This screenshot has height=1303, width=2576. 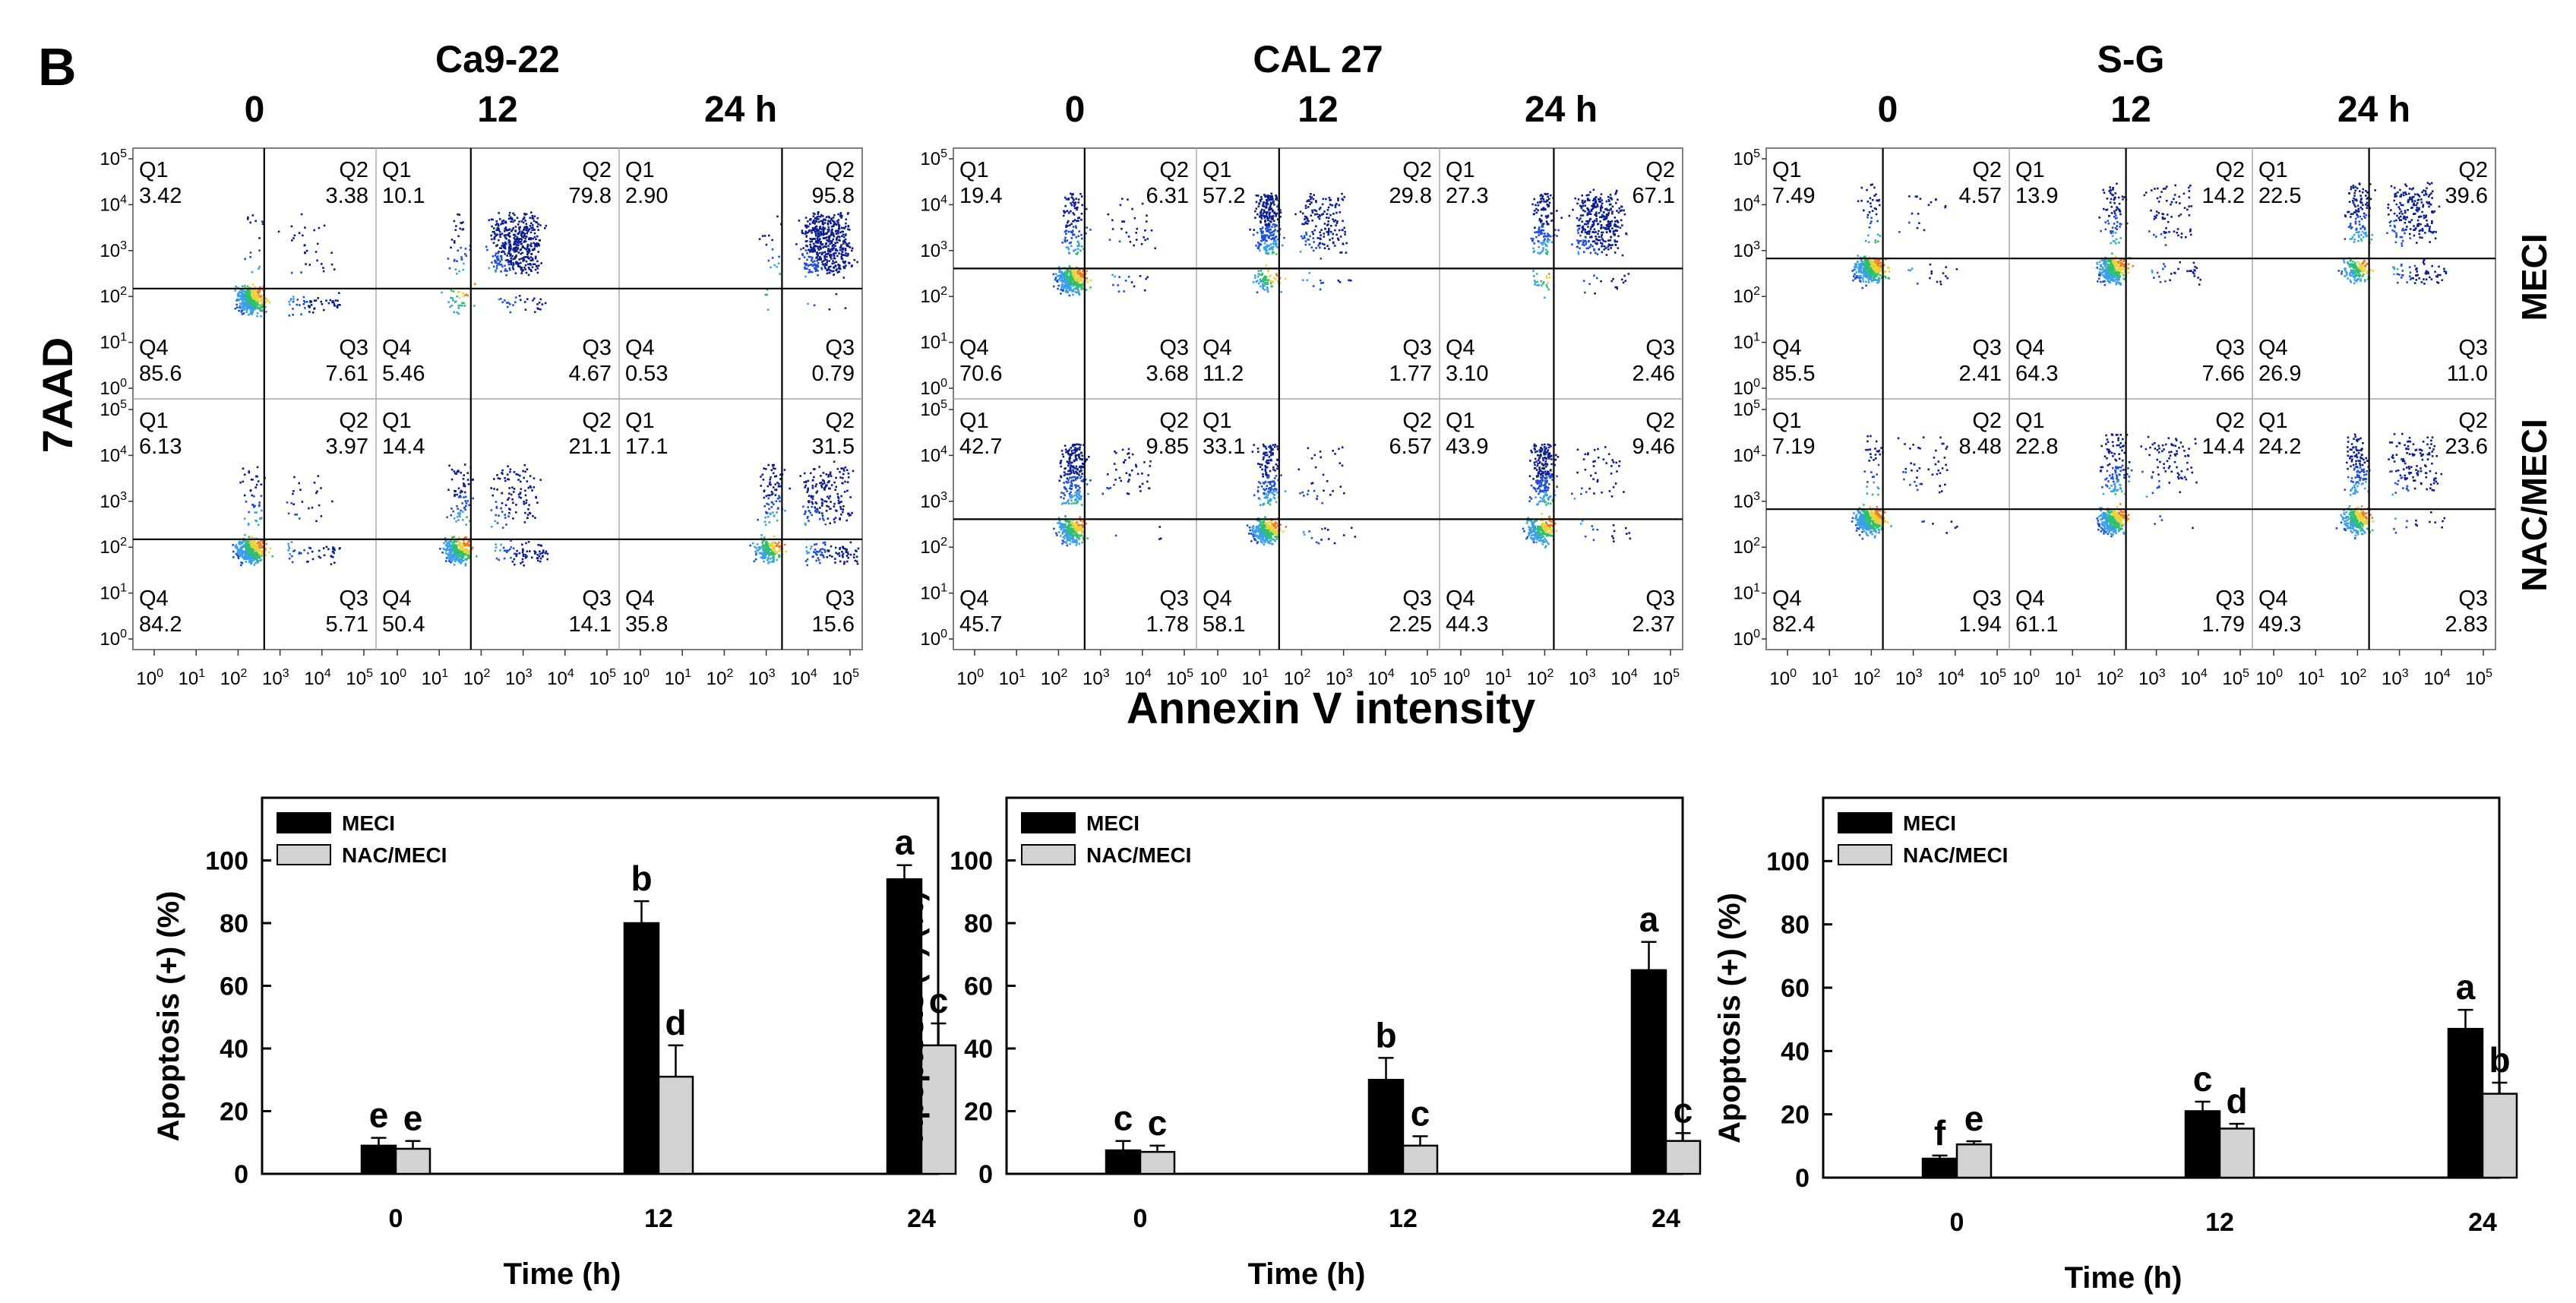 What do you see at coordinates (1561, 110) in the screenshot?
I see `time-label: 24 h` at bounding box center [1561, 110].